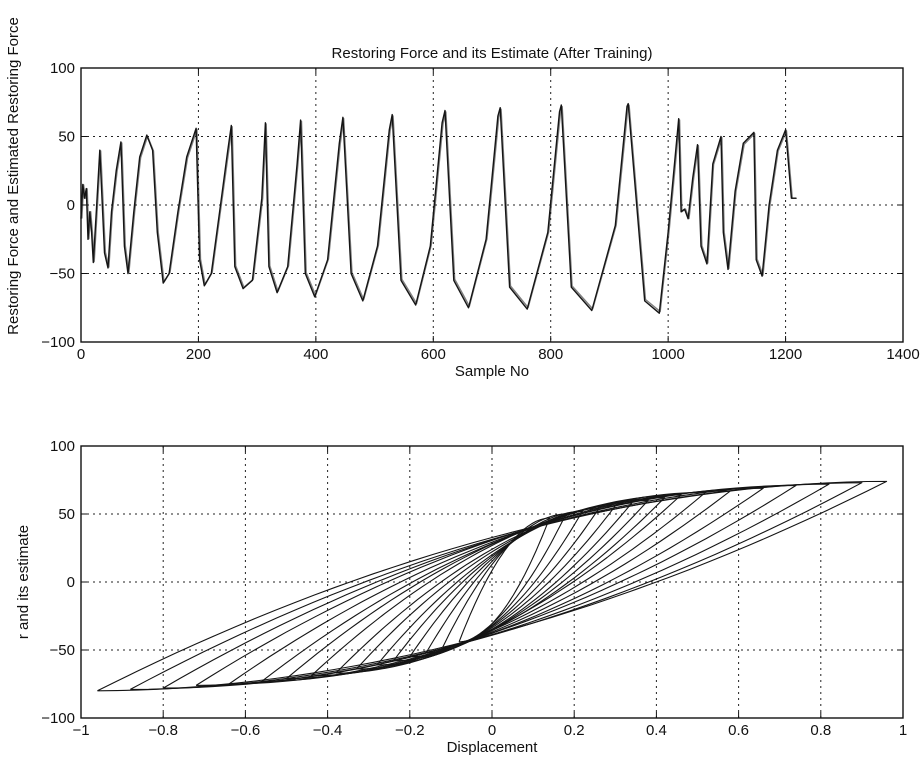 This screenshot has height=763, width=922. I want to click on x-tick-label: 600, so click(433, 354).